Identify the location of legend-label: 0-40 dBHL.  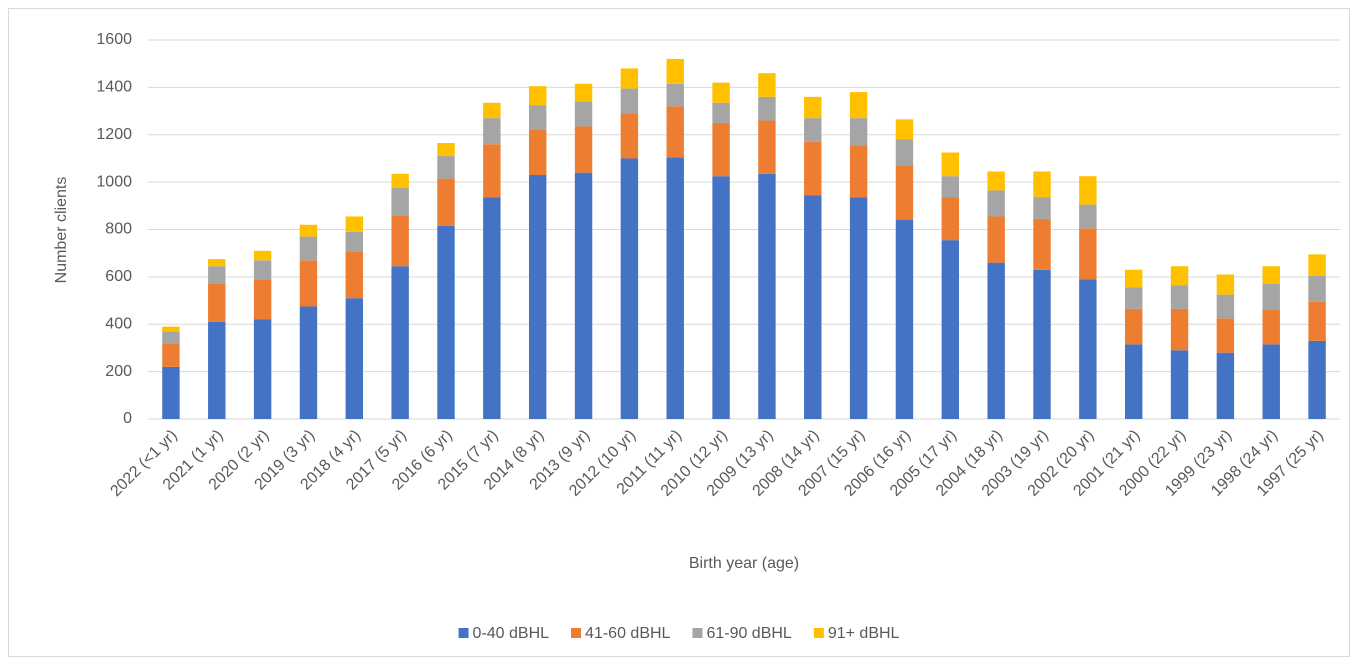
(511, 633).